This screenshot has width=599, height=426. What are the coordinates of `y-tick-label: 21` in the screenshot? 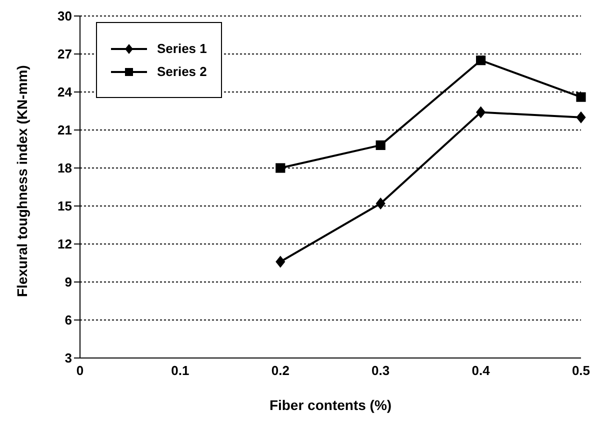 It's located at (65, 130).